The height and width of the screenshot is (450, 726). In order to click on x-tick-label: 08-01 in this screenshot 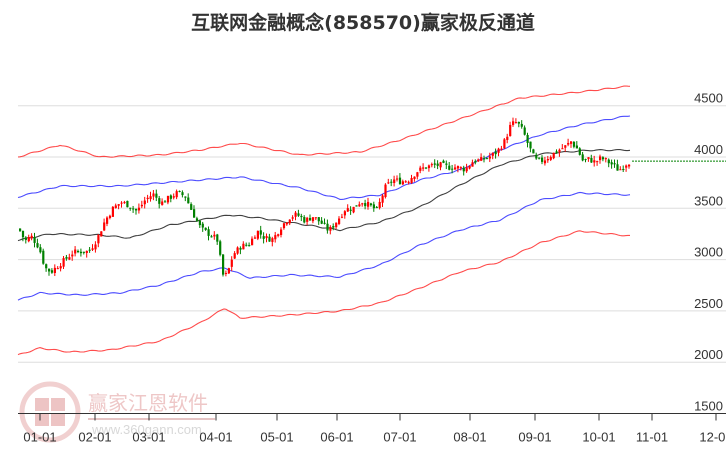, I will do `click(469, 437)`.